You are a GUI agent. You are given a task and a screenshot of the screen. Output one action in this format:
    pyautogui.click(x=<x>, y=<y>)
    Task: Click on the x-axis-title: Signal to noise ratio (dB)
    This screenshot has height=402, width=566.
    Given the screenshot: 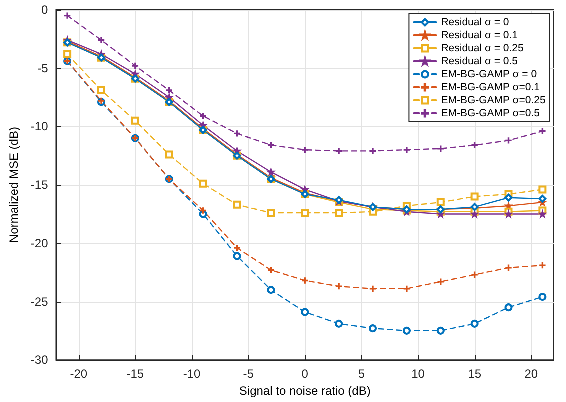 What is the action you would take?
    pyautogui.click(x=305, y=391)
    